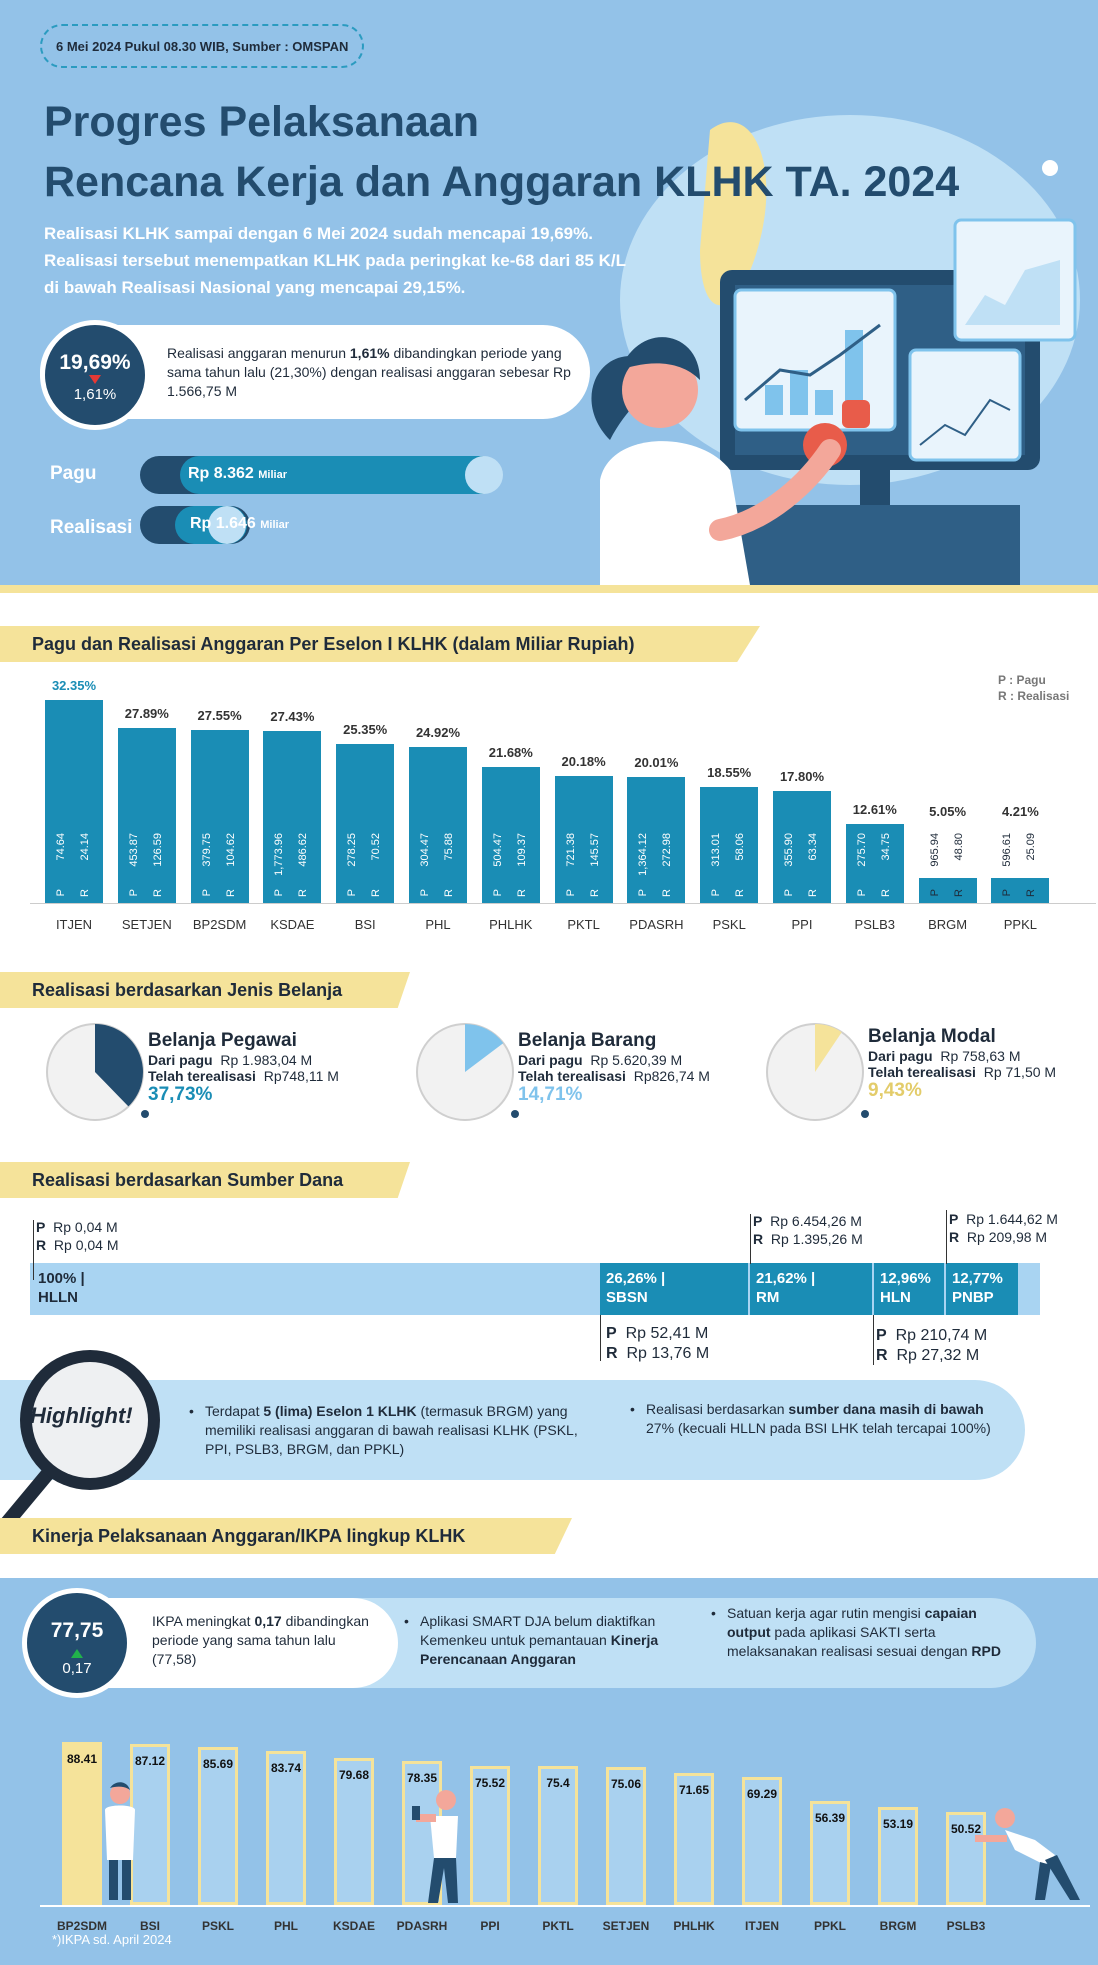  Describe the element at coordinates (966, 1828) in the screenshot. I see `ikpa-value-label: 50.52` at that location.